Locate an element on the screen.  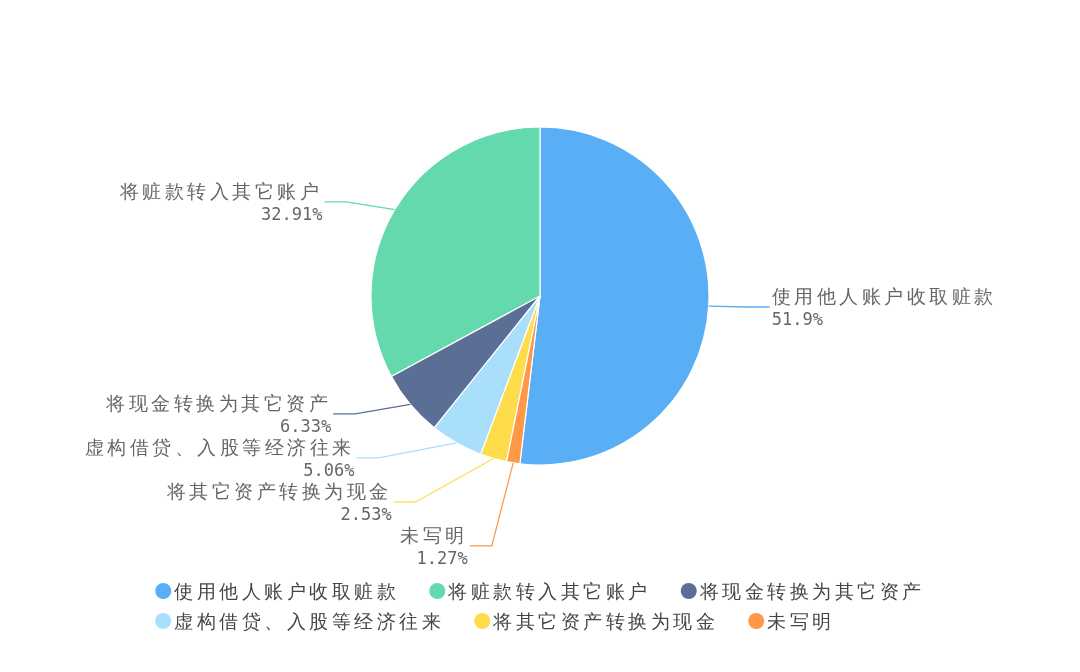
legend-label: 将其它资产转换为现金 is located at coordinates (605, 621).